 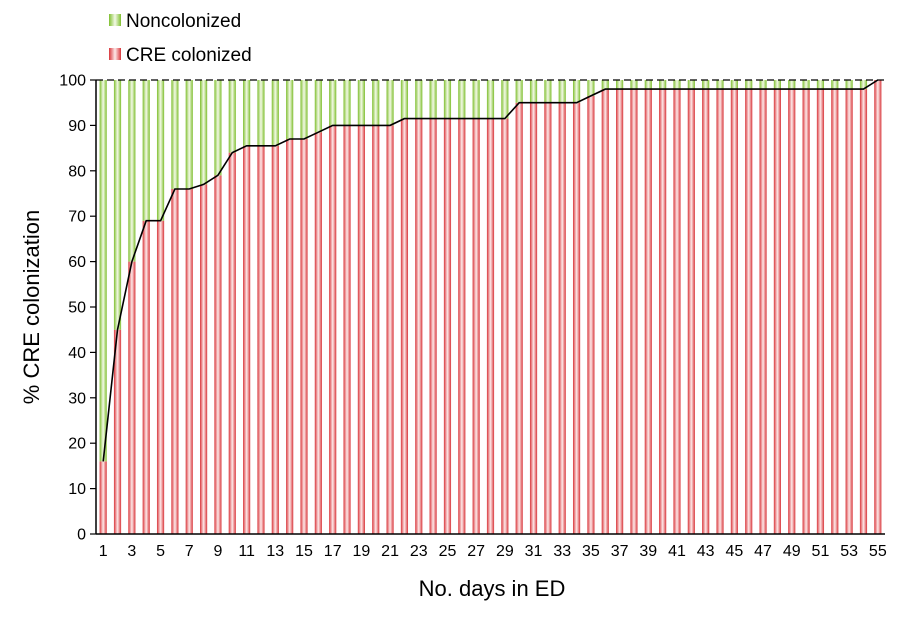 What do you see at coordinates (77, 262) in the screenshot?
I see `y-tick-label: 60` at bounding box center [77, 262].